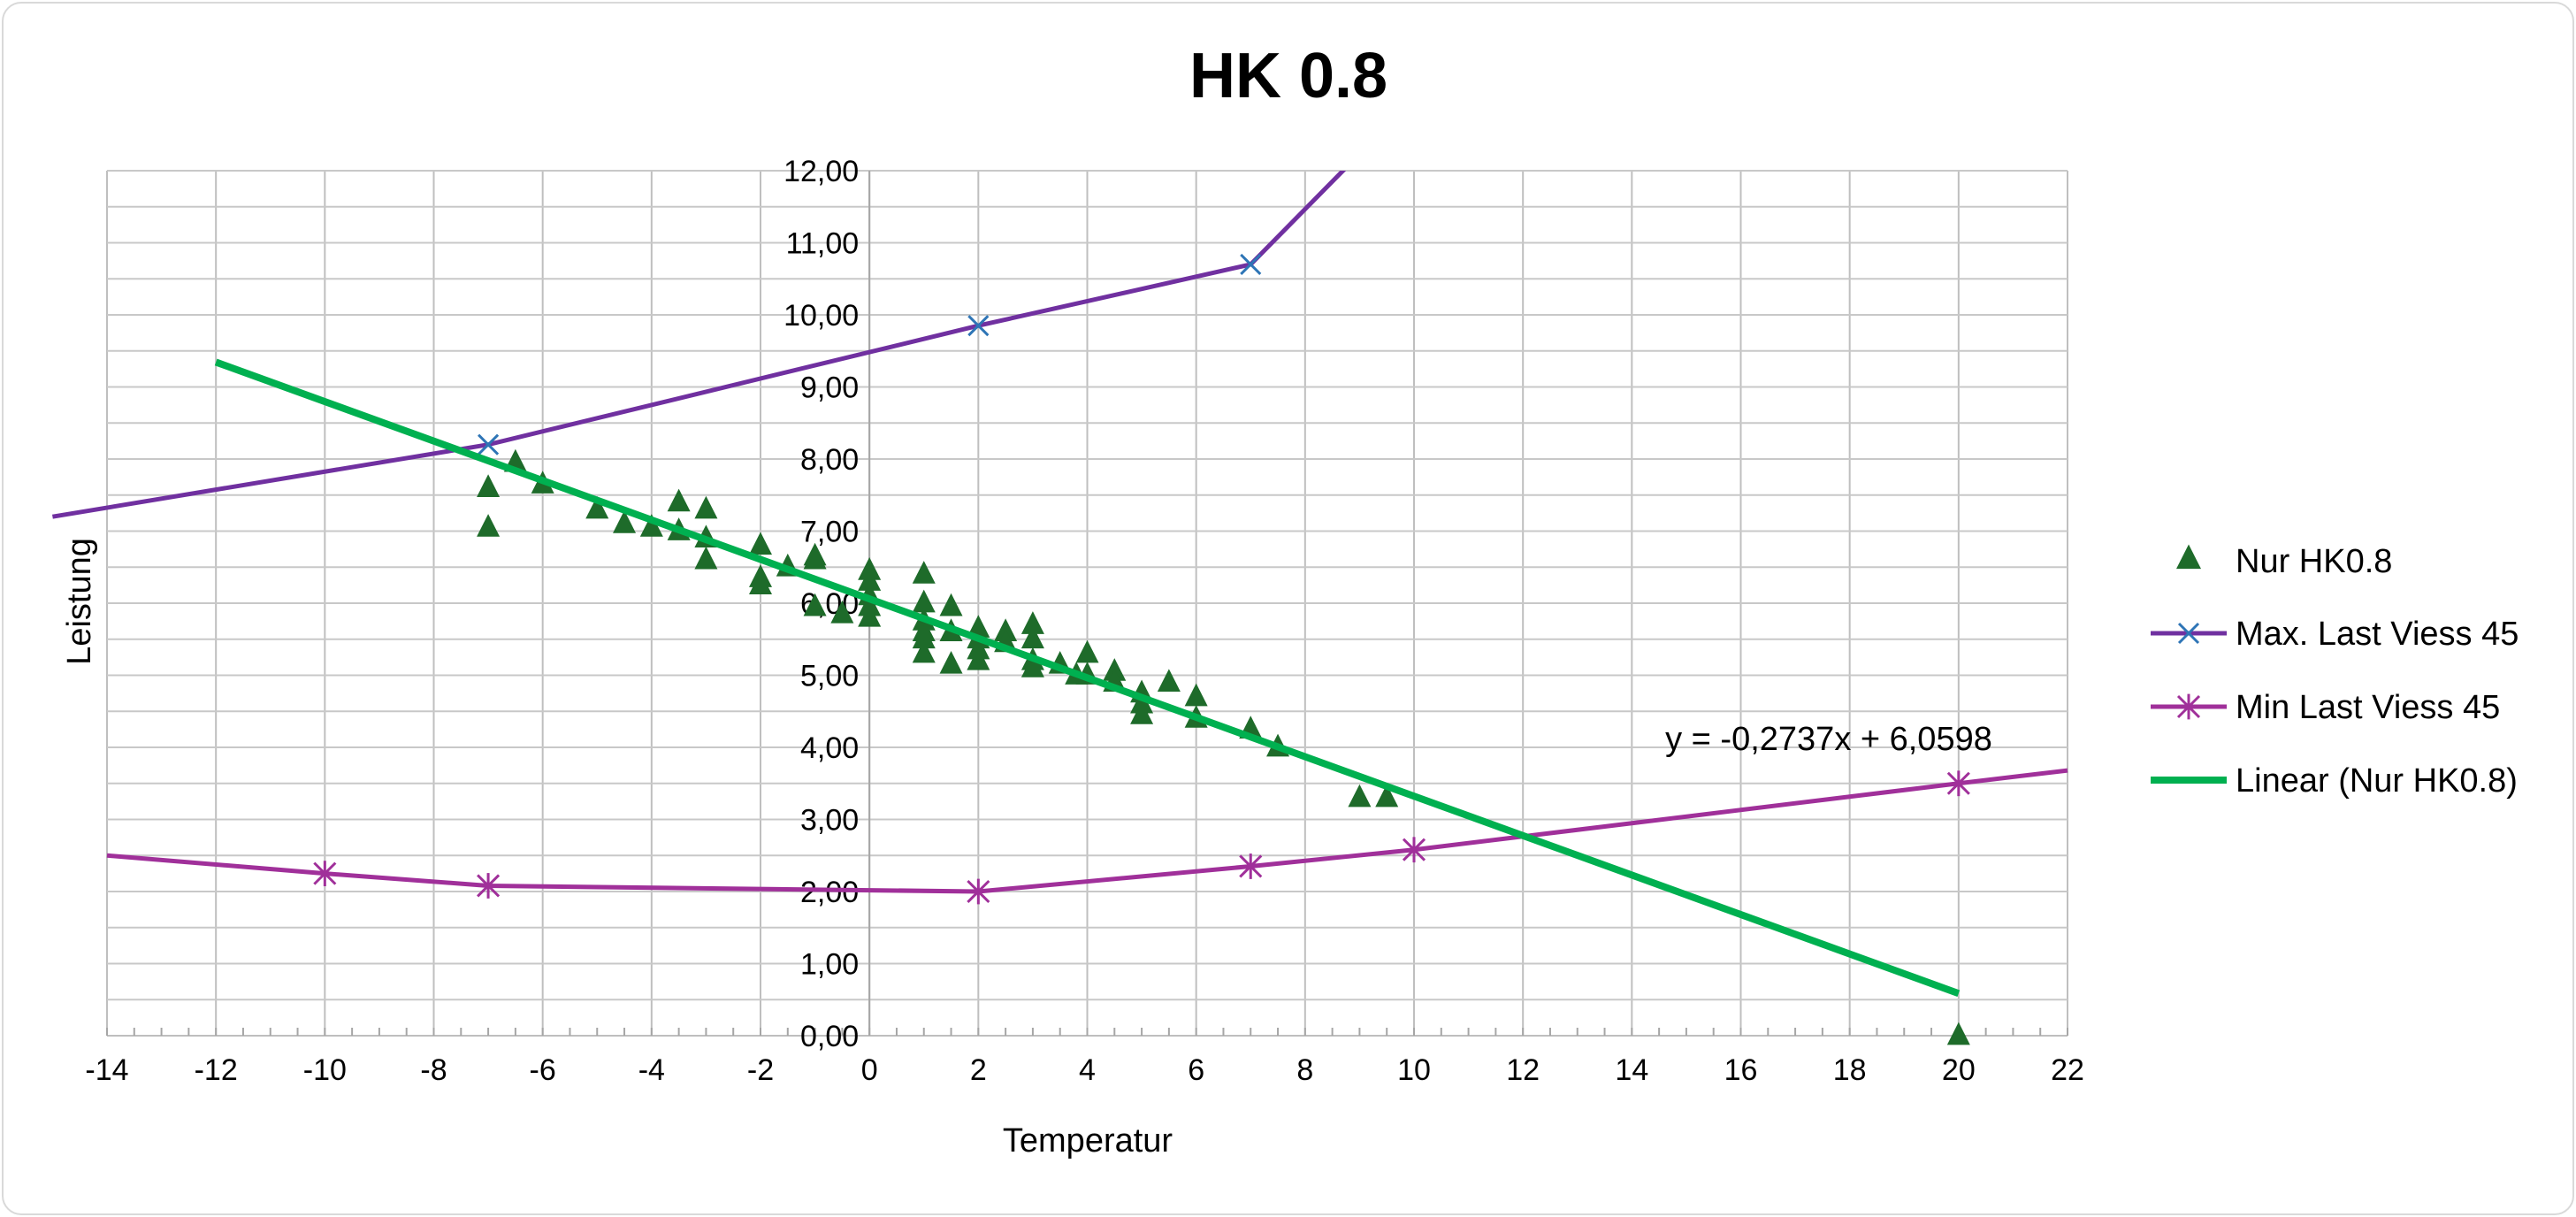  Describe the element at coordinates (79, 601) in the screenshot. I see `y-axis-label: Leistung` at that location.